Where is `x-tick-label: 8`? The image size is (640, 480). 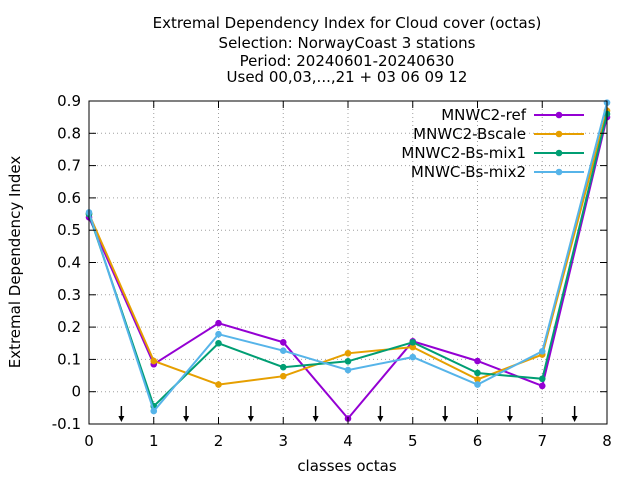 x-tick-label: 8 is located at coordinates (607, 441).